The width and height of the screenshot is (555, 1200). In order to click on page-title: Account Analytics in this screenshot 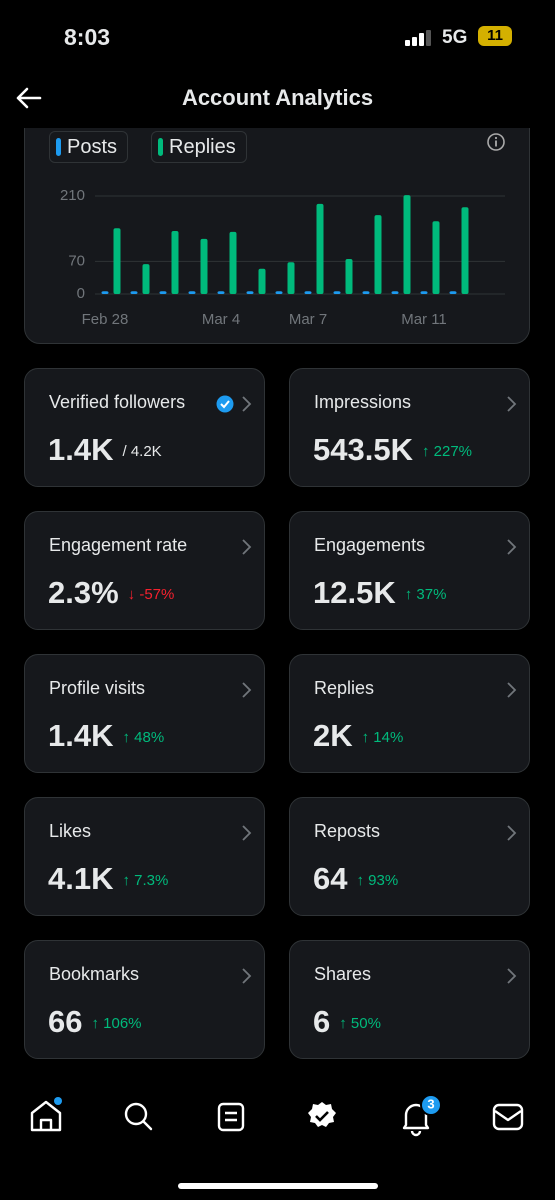, I will do `click(277, 97)`.